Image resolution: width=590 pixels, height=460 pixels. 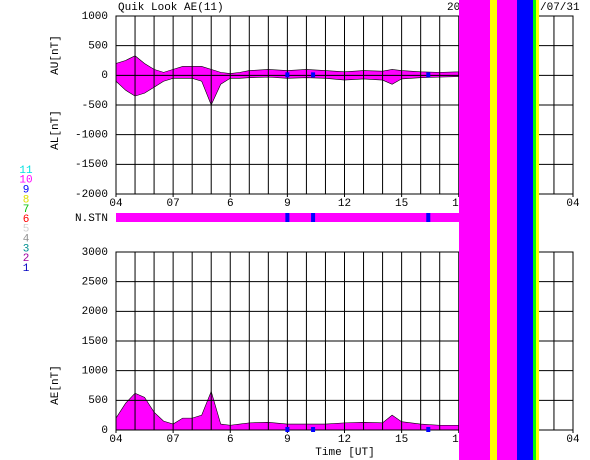 What do you see at coordinates (56, 130) in the screenshot?
I see `y-axis-label: AL[nT]` at bounding box center [56, 130].